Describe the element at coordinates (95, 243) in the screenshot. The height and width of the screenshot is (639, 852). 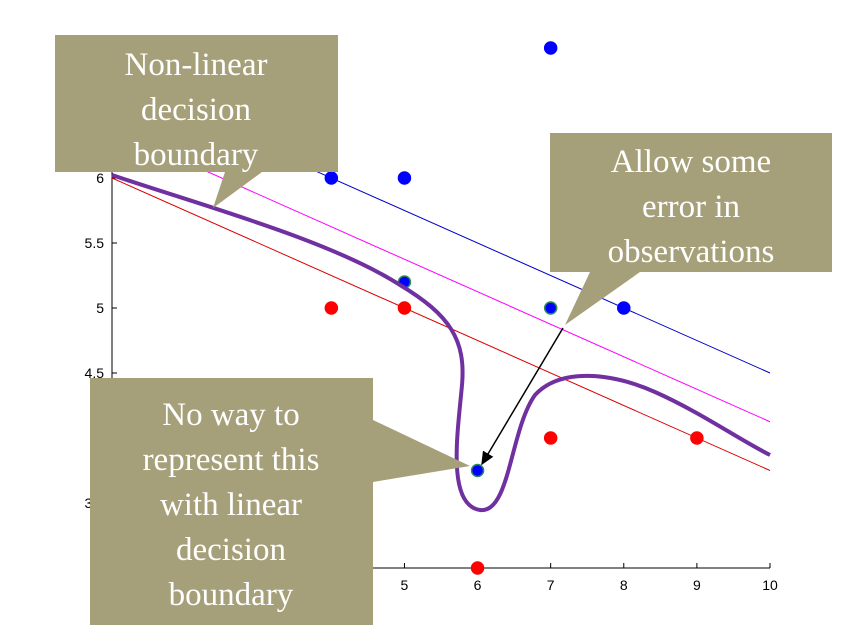
I see `y-tick-label: 5.5` at that location.